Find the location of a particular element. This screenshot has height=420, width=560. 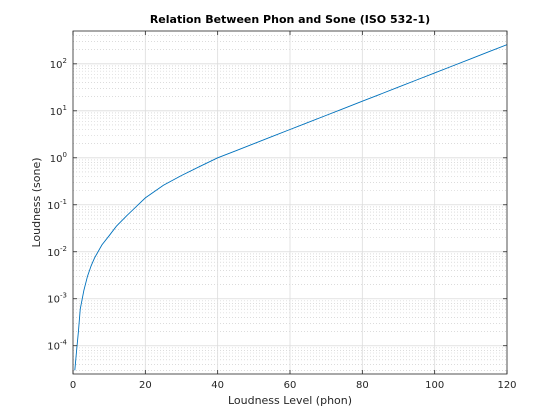

x-tick-label: 60 is located at coordinates (290, 385).